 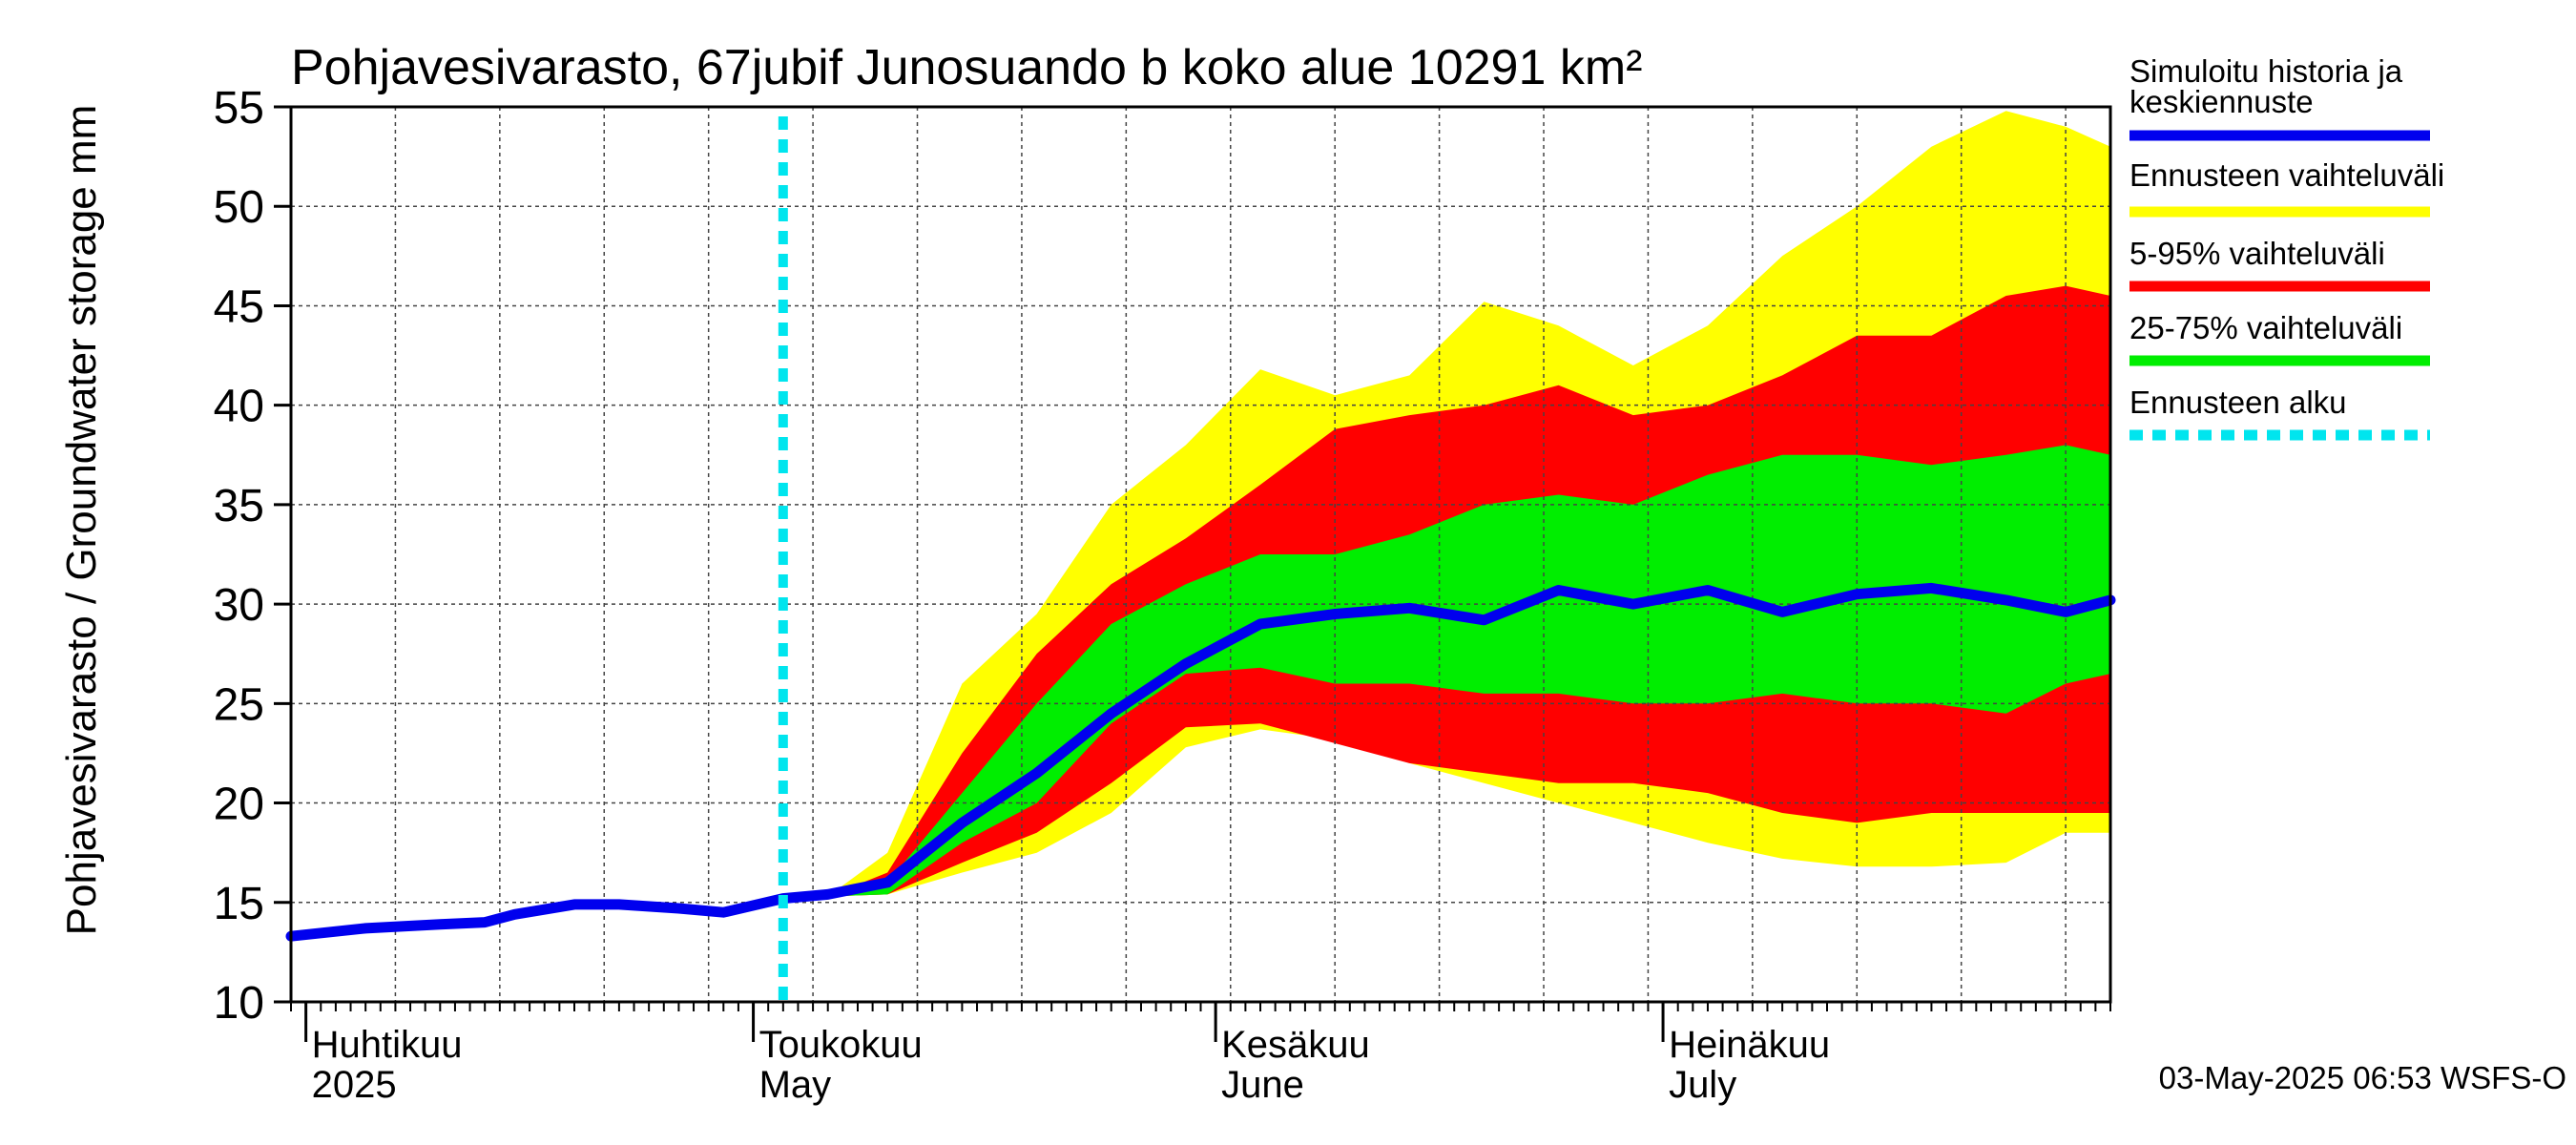 I want to click on x-month-sublabel: July, so click(x=1702, y=1085).